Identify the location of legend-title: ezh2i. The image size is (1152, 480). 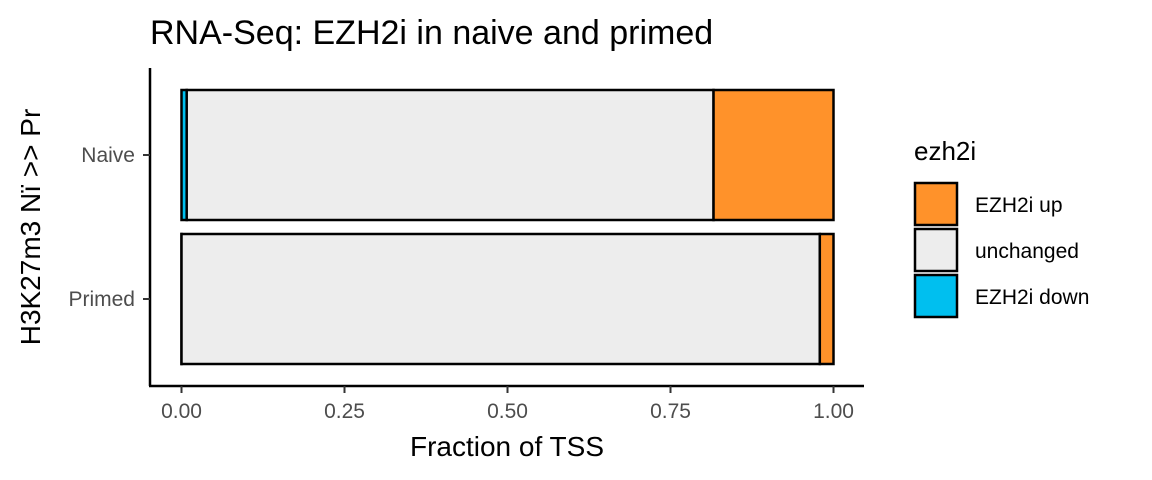
(945, 151).